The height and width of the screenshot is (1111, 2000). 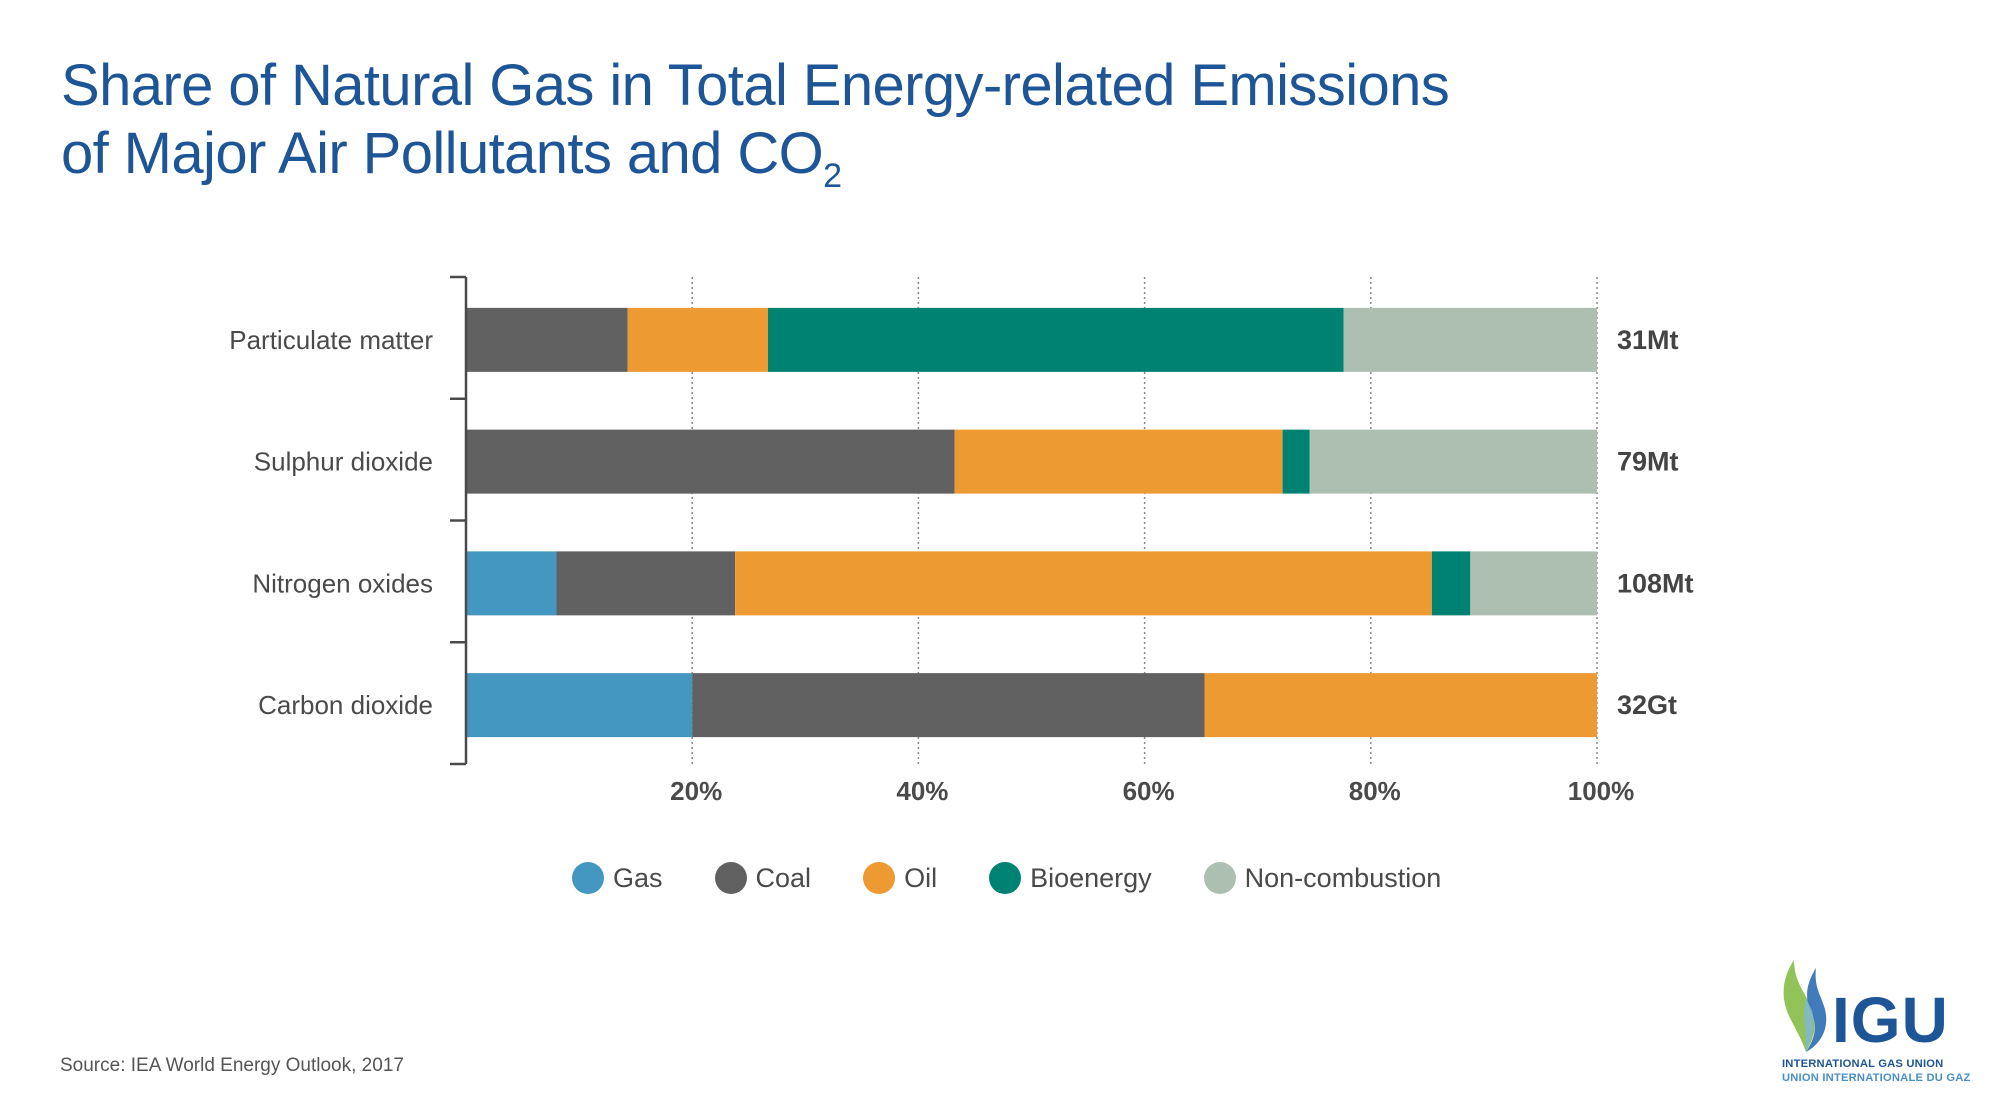 I want to click on total-label: 108Mt, so click(x=1655, y=583).